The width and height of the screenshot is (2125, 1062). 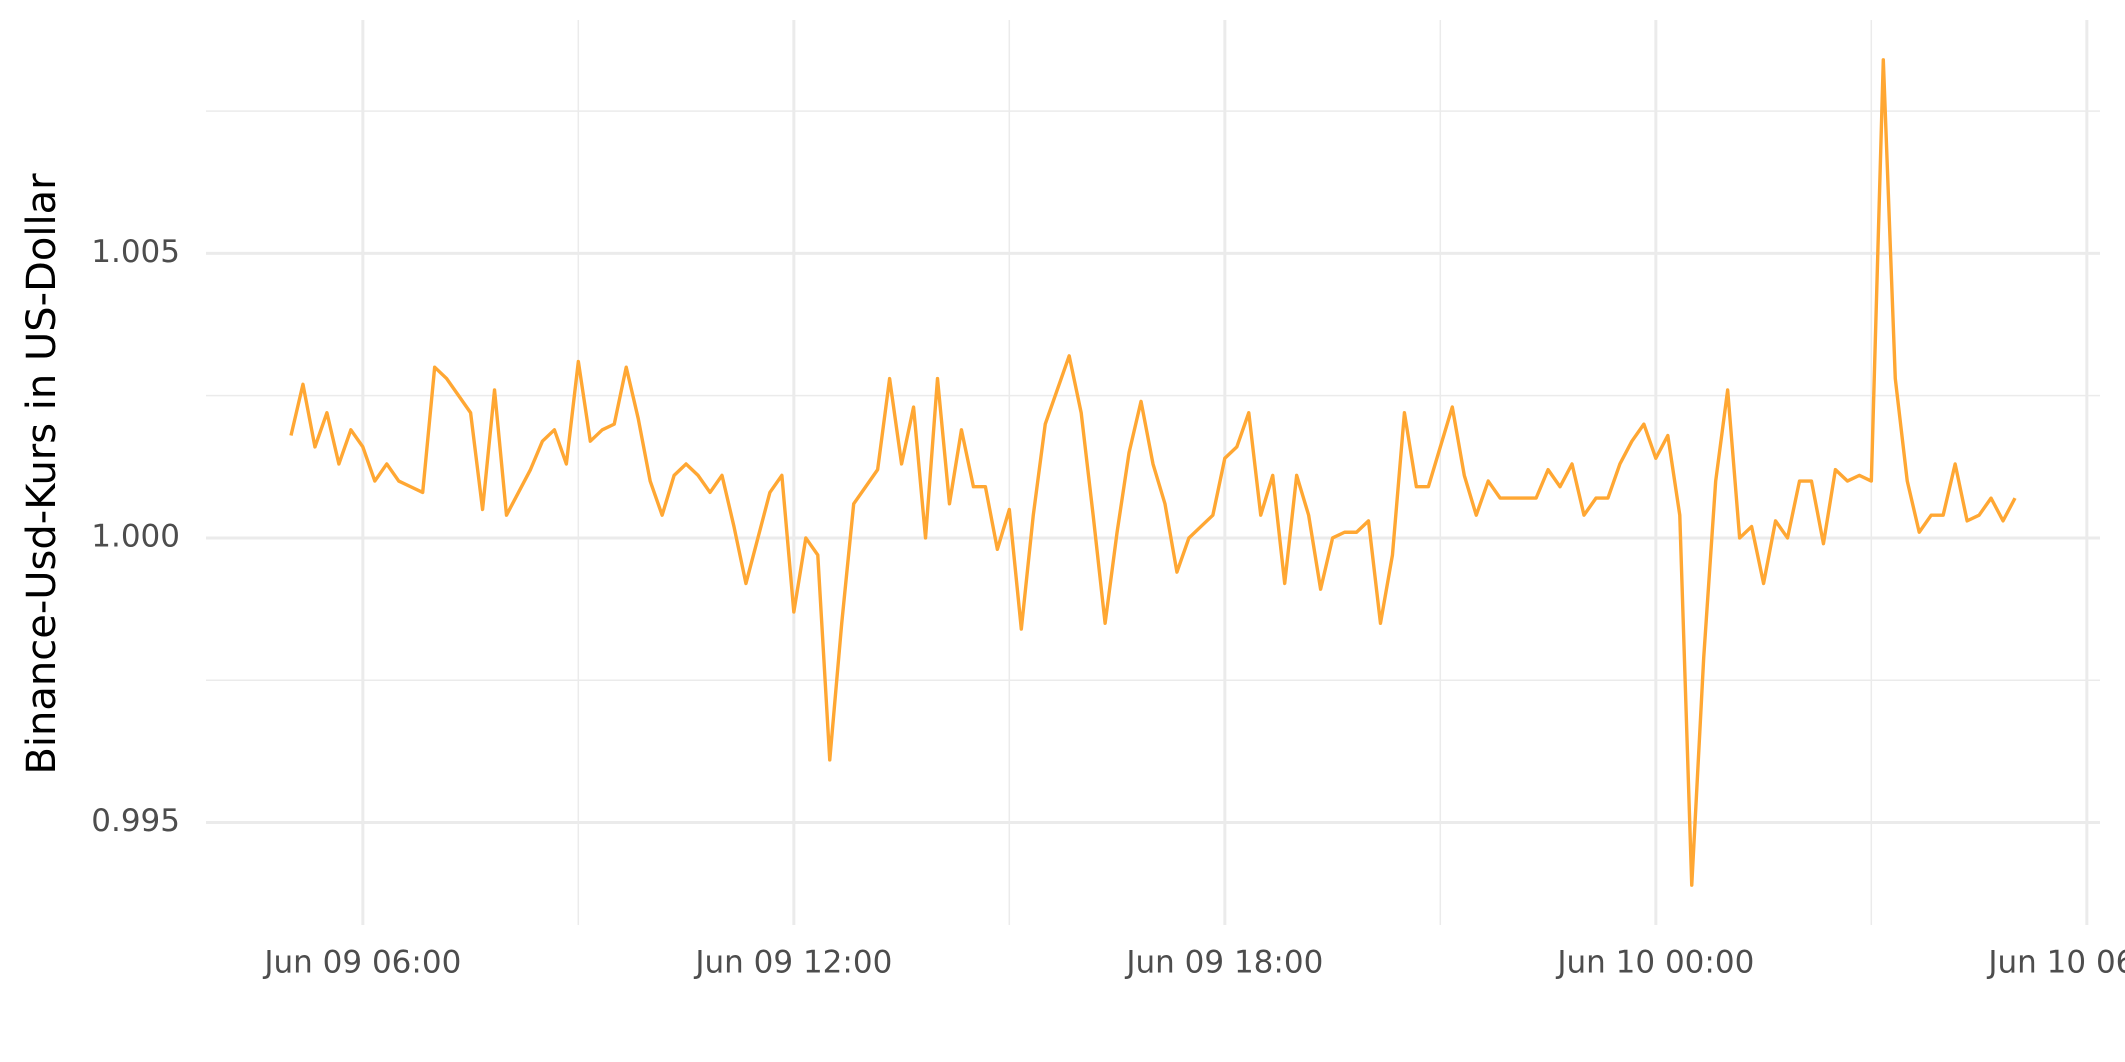 What do you see at coordinates (42, 474) in the screenshot?
I see `y-axis-label: Binance-Usd-Kurs in US-Dollar` at bounding box center [42, 474].